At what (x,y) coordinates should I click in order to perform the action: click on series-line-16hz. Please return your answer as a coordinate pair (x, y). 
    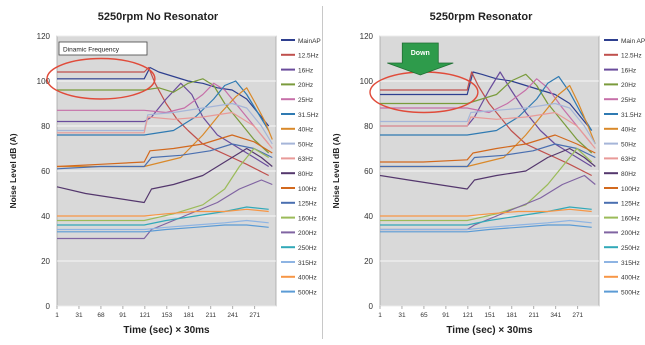
    Looking at the image, I should click on (486, 119).